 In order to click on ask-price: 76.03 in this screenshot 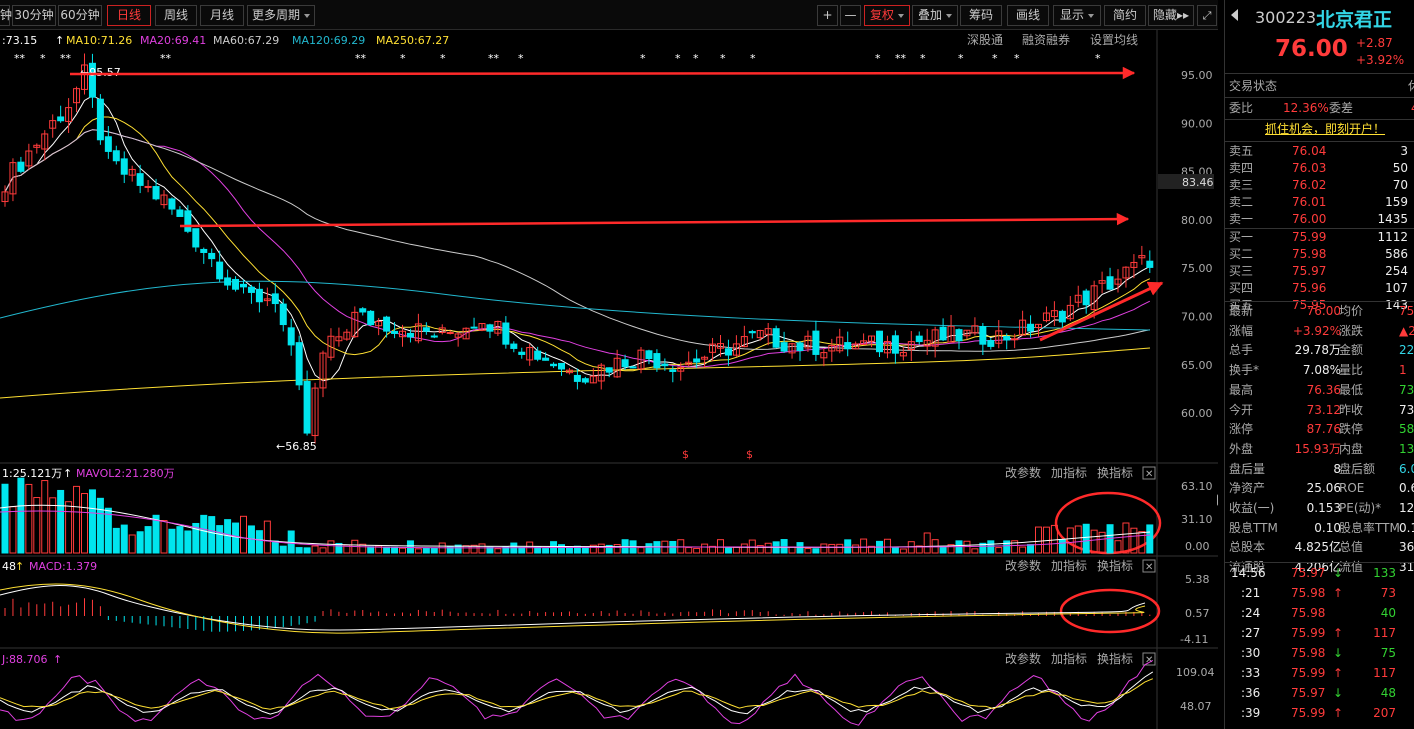, I will do `click(1309, 168)`.